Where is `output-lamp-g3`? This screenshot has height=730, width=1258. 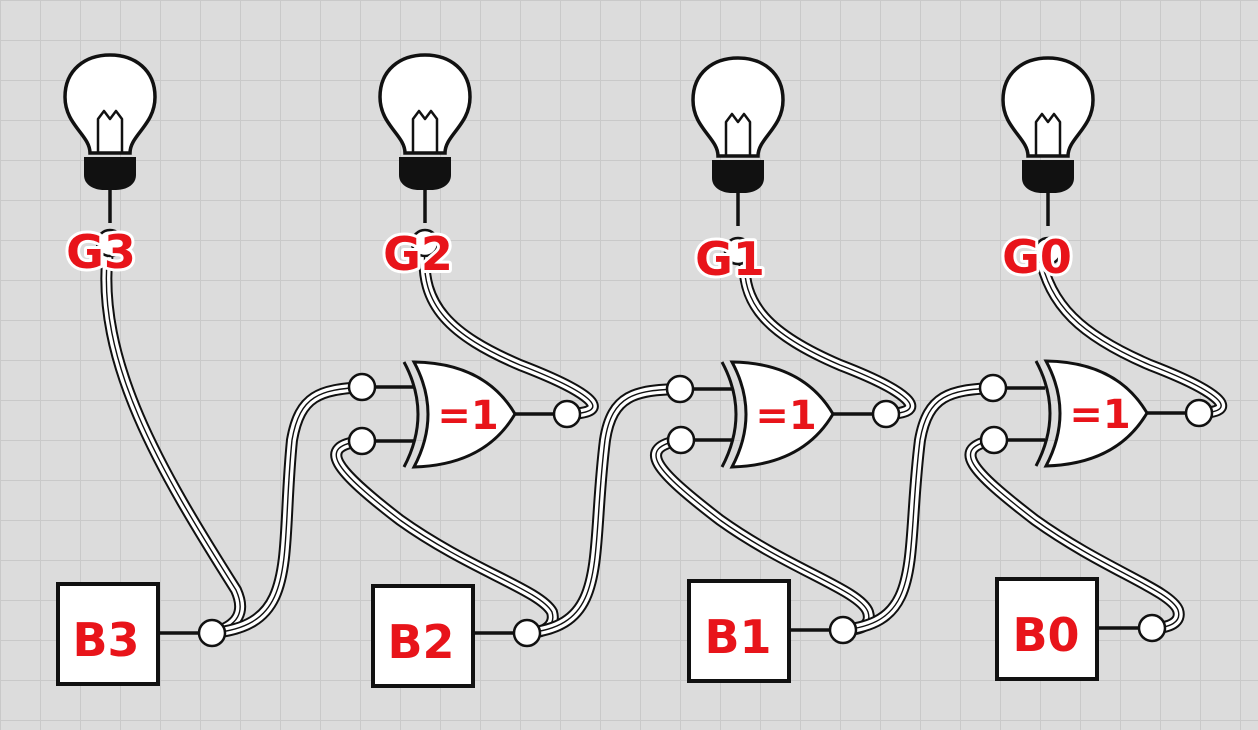 output-lamp-g3 is located at coordinates (110, 155).